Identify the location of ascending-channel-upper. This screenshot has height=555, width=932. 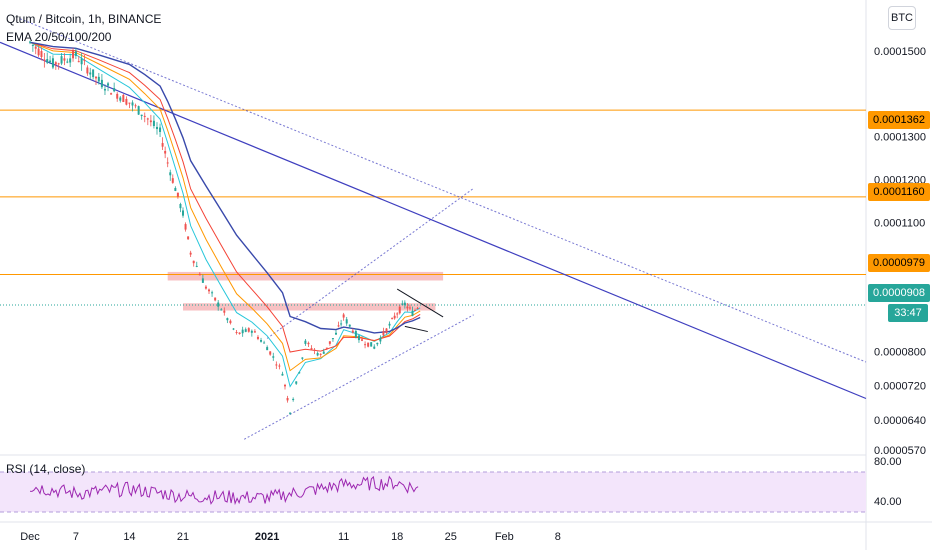
(370, 263).